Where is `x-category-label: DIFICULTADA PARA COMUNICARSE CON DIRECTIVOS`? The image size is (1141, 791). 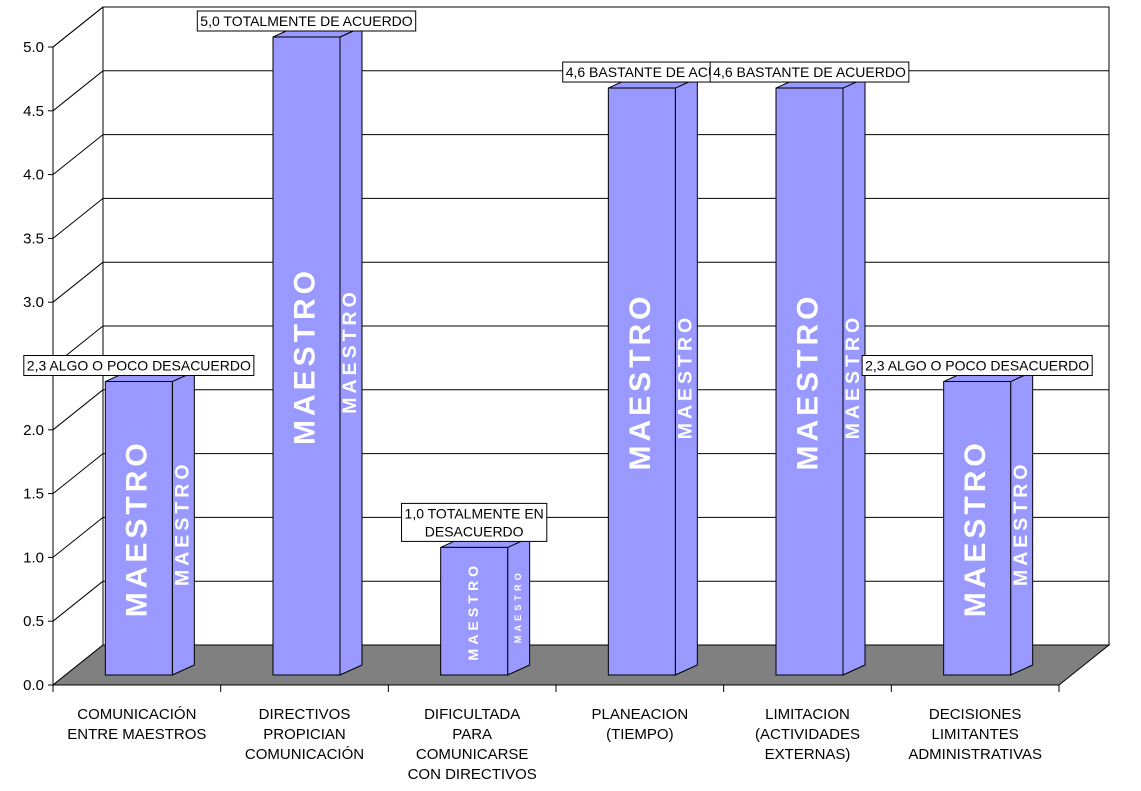
x-category-label: DIFICULTADA PARA COMUNICARSE CON DIRECTIVOS is located at coordinates (472, 744).